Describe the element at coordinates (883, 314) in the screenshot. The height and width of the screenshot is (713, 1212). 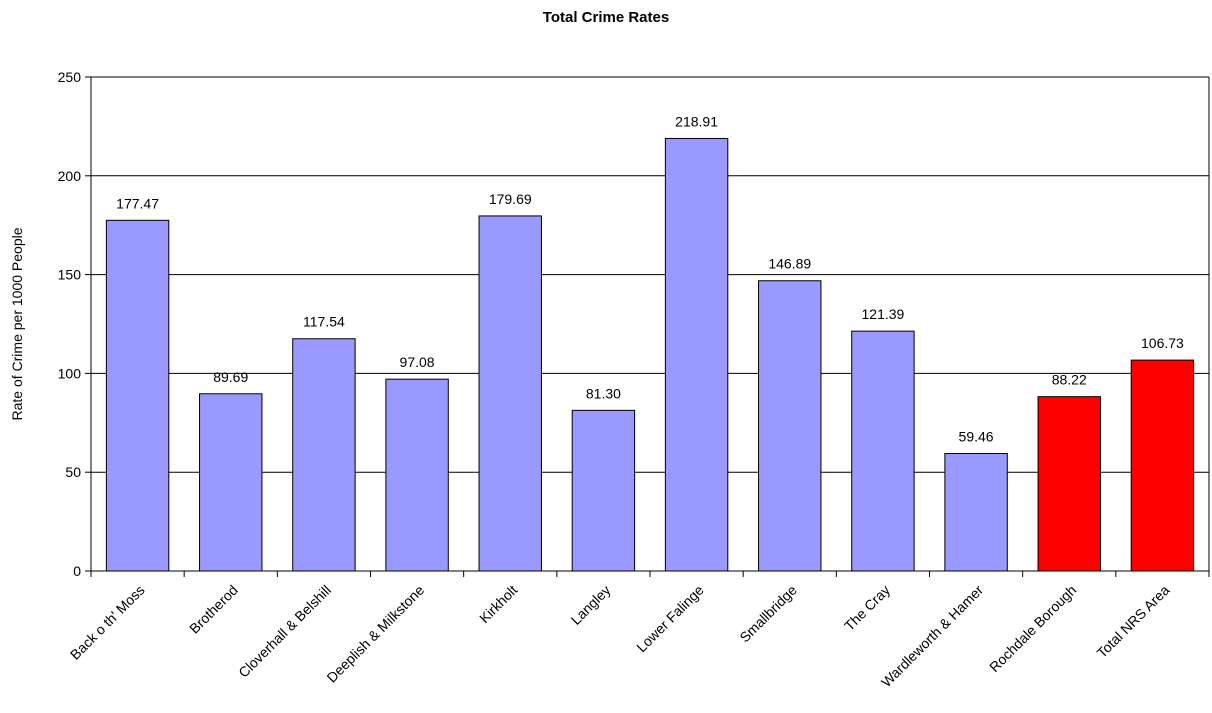
I see `data-label: 121.39` at that location.